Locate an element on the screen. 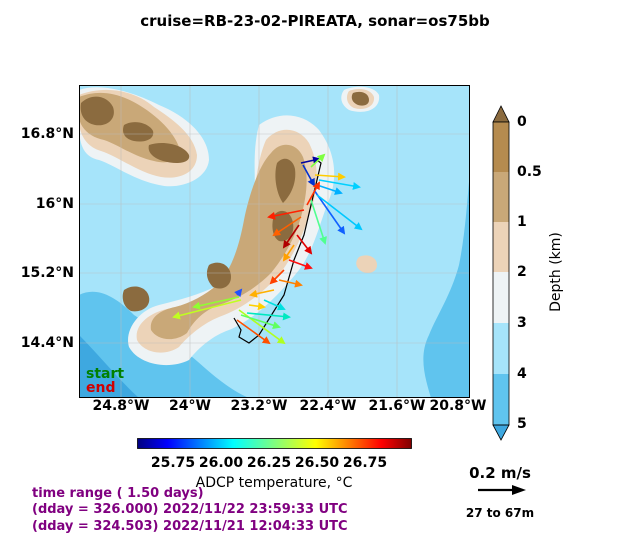  depth-range-label: 27 to 67m is located at coordinates (500, 513).